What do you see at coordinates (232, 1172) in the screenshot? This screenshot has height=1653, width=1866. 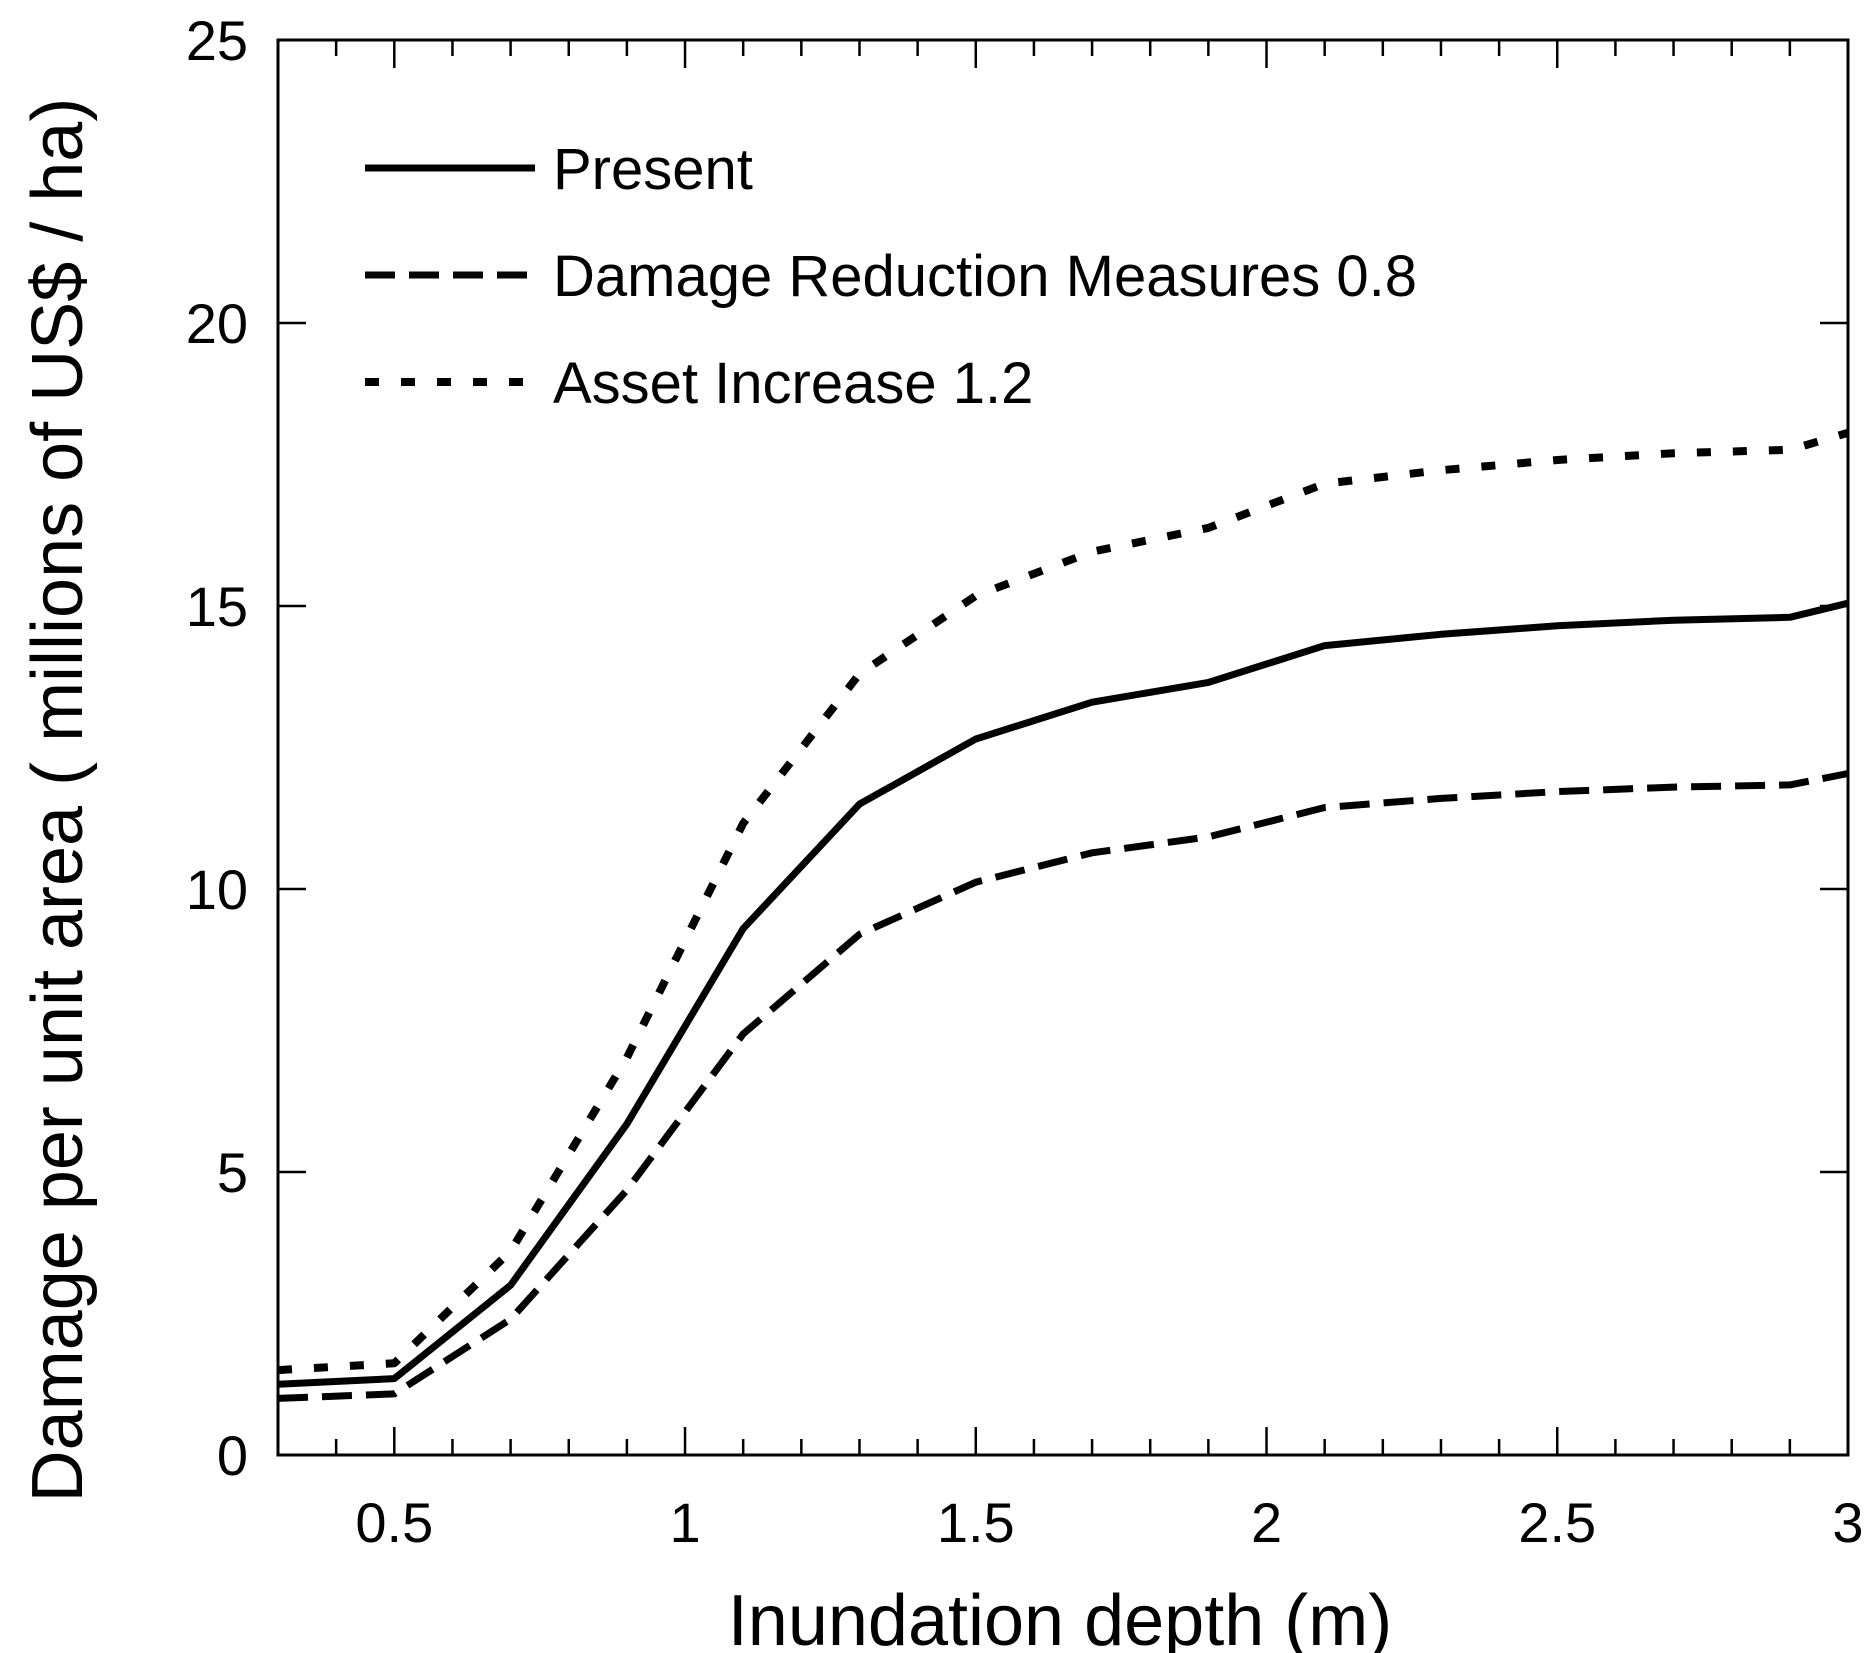 I see `y-tick-label: 5` at bounding box center [232, 1172].